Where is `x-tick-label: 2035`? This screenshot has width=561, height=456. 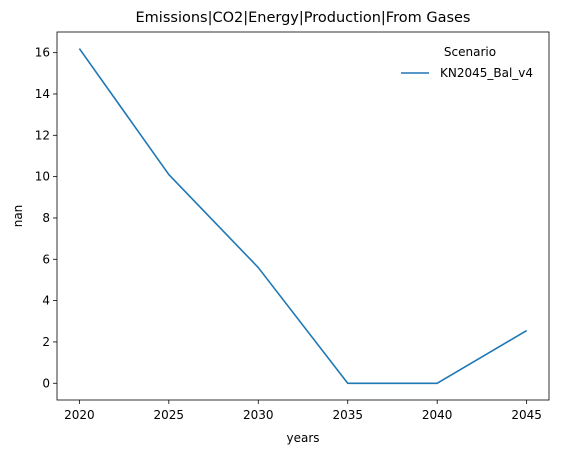 x-tick-label: 2035 is located at coordinates (347, 415).